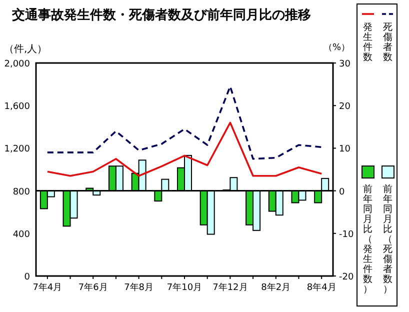 This screenshot has width=409, height=312. What do you see at coordinates (26, 49) in the screenshot?
I see `y-axis-title: （件,人）` at bounding box center [26, 49].